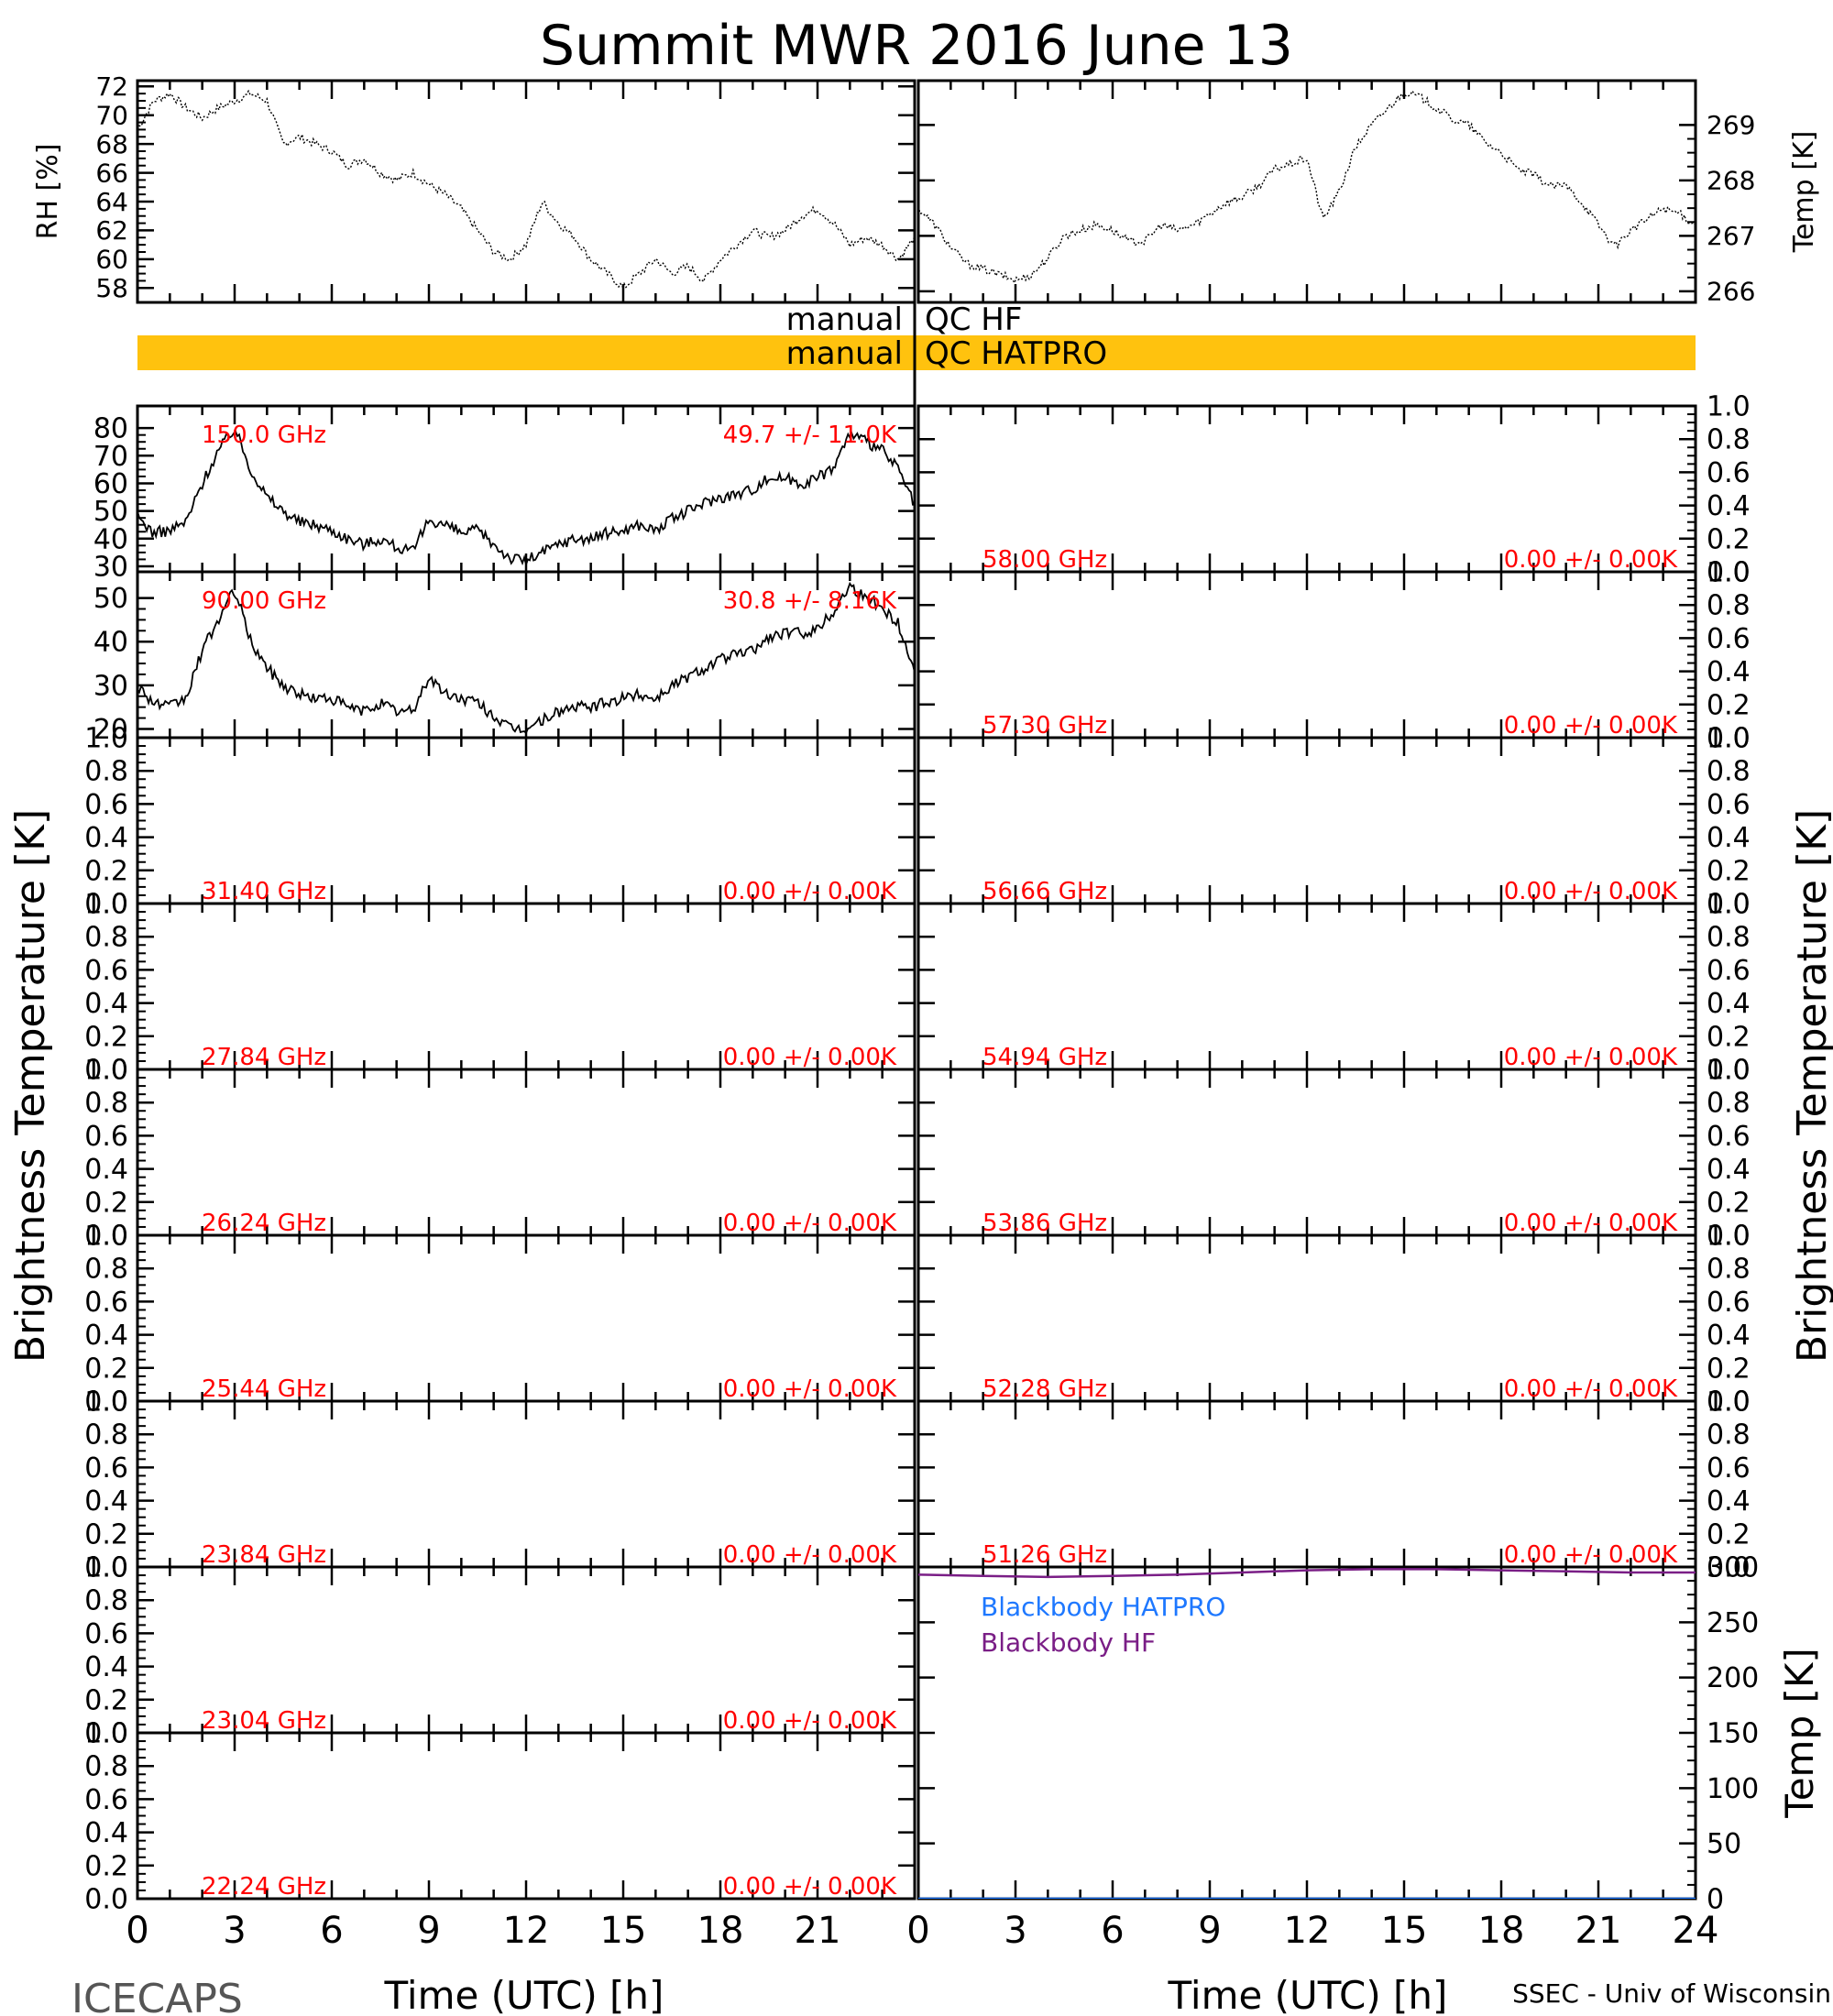 The image size is (1833, 2016). Describe the element at coordinates (264, 1555) in the screenshot. I see `channel-freq-label: 23.84 GHz` at that location.